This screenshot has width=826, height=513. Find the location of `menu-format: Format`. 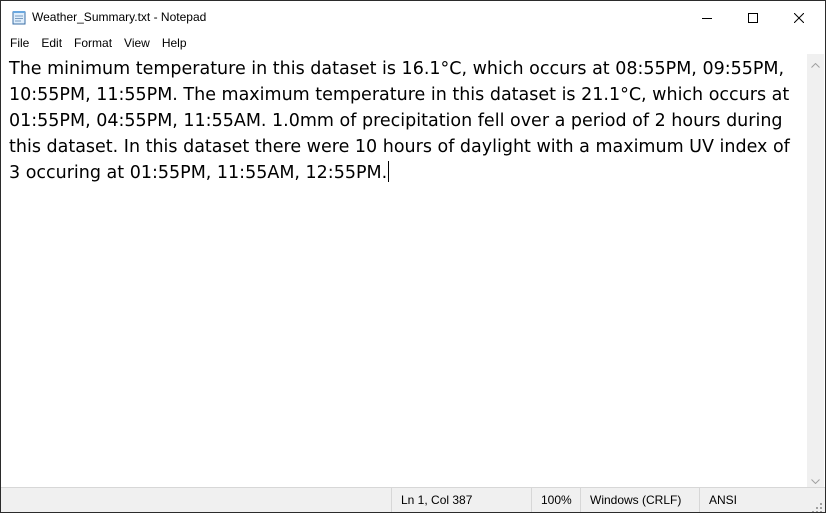

menu-format: Format is located at coordinates (93, 43).